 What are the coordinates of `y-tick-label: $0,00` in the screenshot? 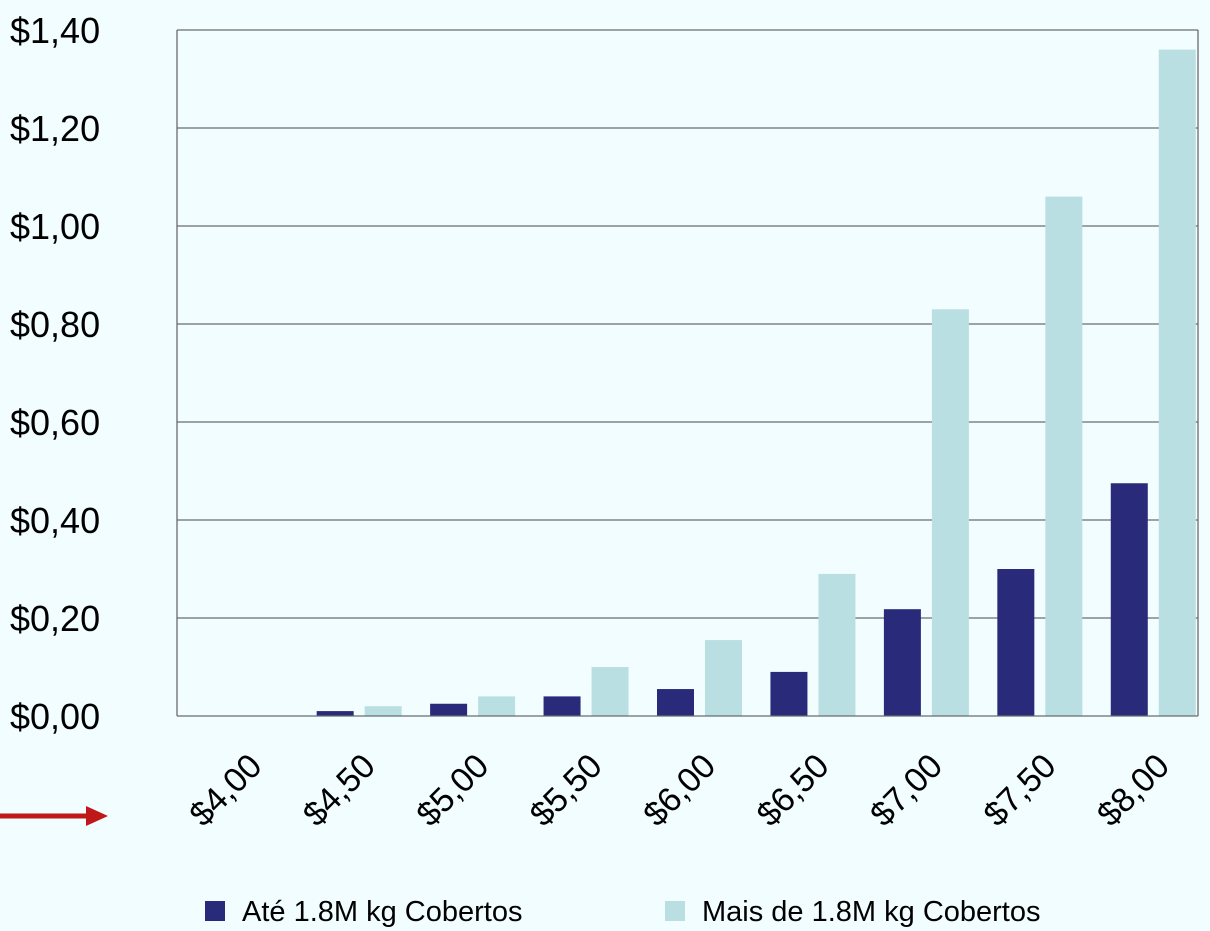 It's located at (55, 716).